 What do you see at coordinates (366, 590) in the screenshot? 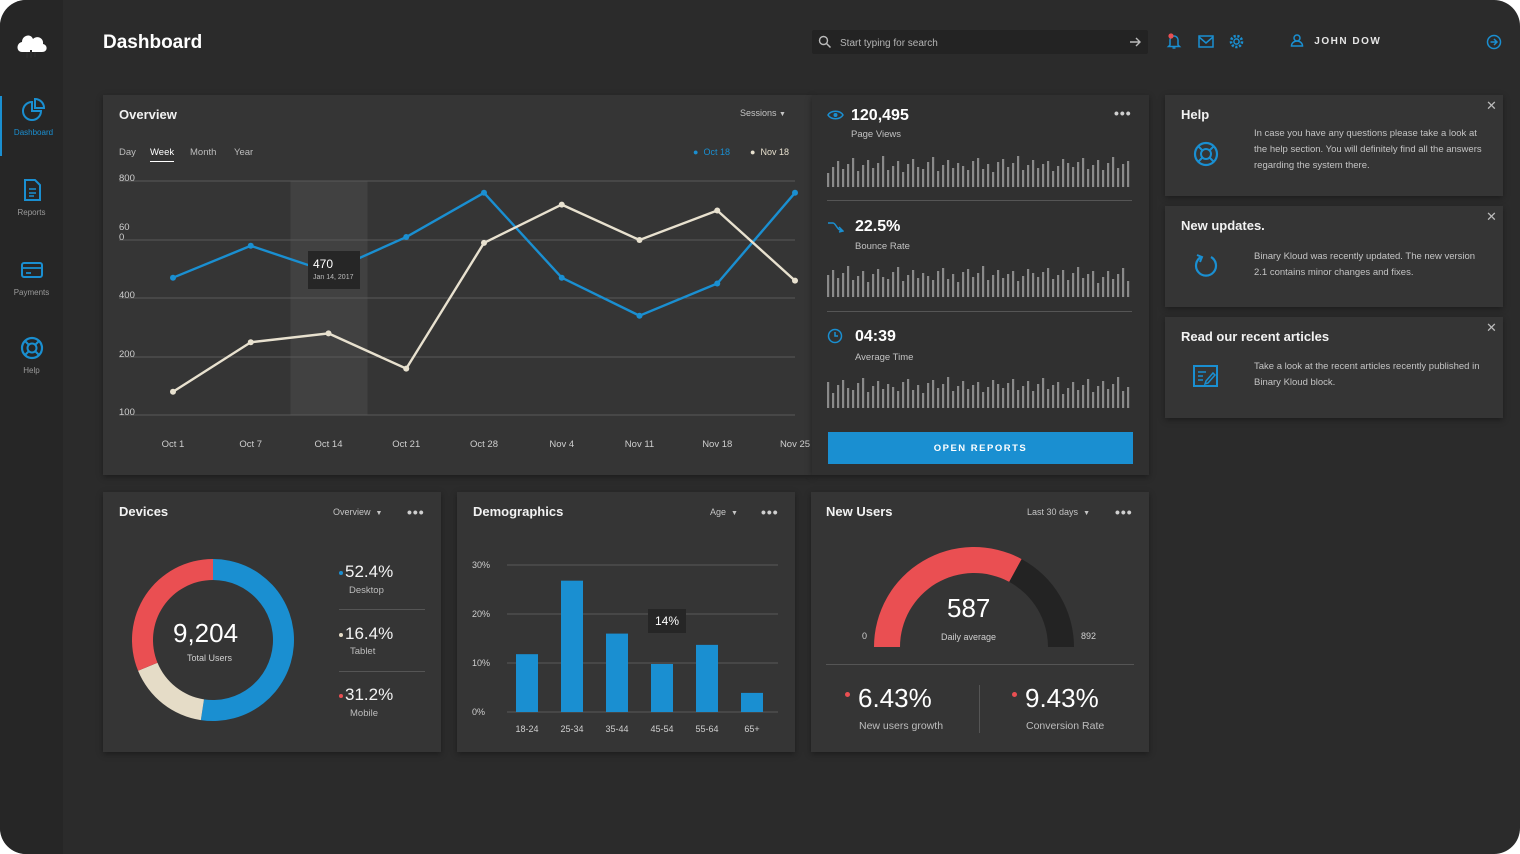
I see `desktop-label: Desktop` at bounding box center [366, 590].